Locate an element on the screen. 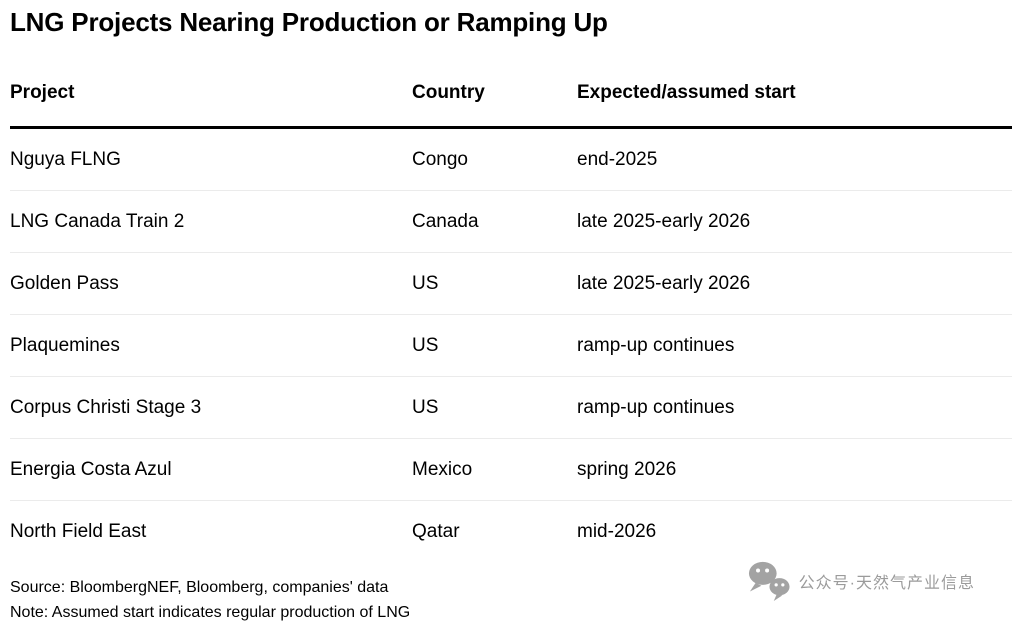 This screenshot has width=1024, height=625. cell-country: Congo is located at coordinates (440, 159).